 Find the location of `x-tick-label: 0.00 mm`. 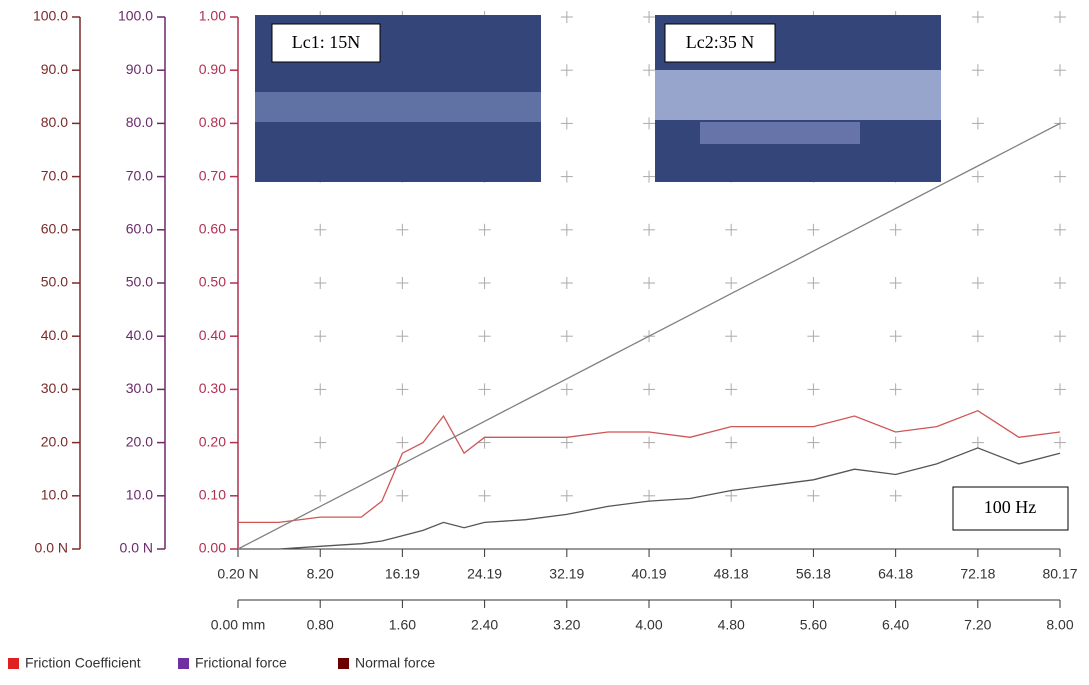

x-tick-label: 0.00 mm is located at coordinates (238, 625).